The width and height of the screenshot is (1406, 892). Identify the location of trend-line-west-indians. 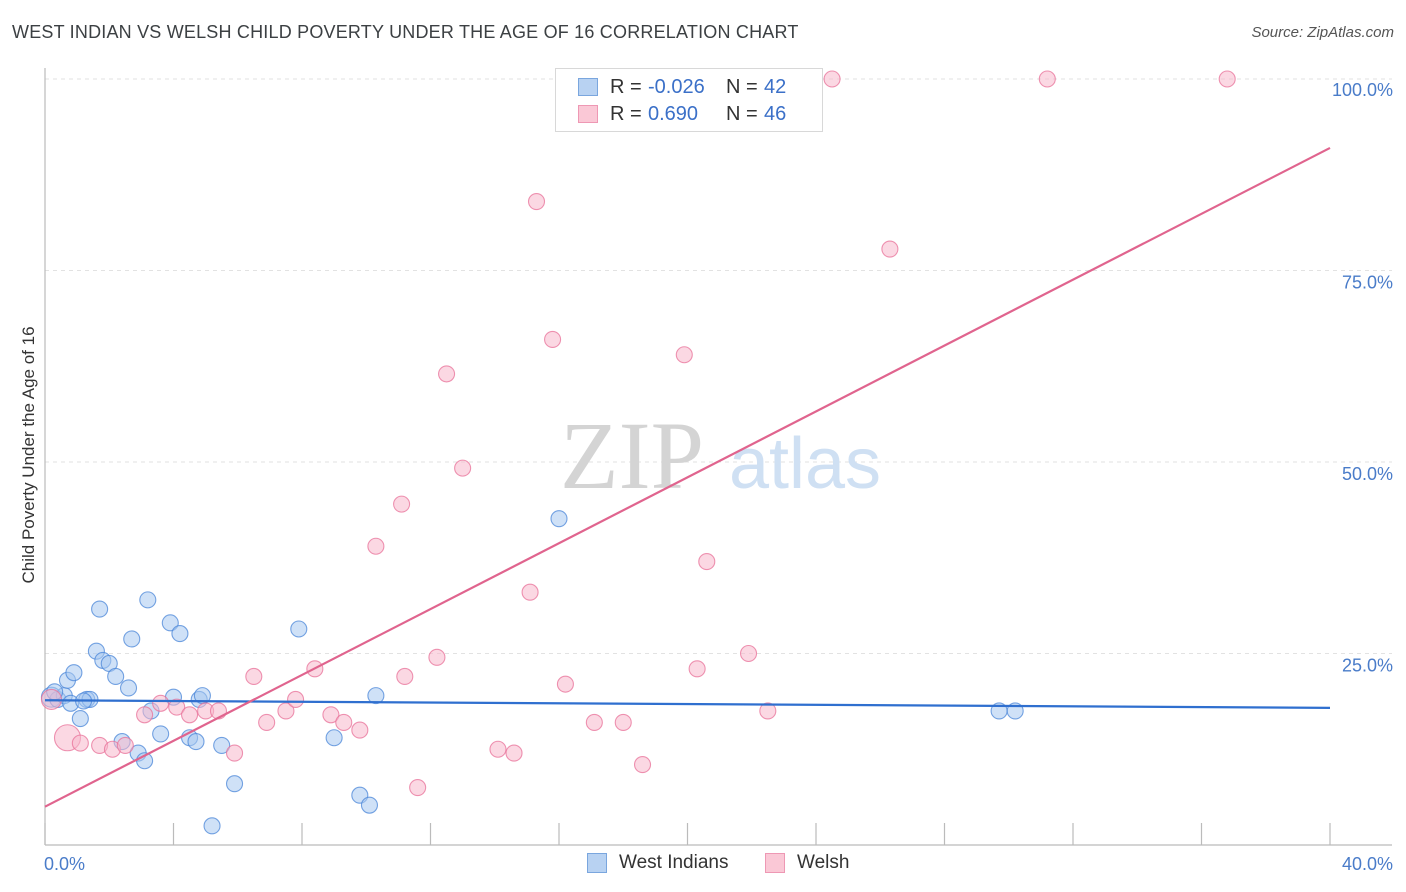
(687, 704).